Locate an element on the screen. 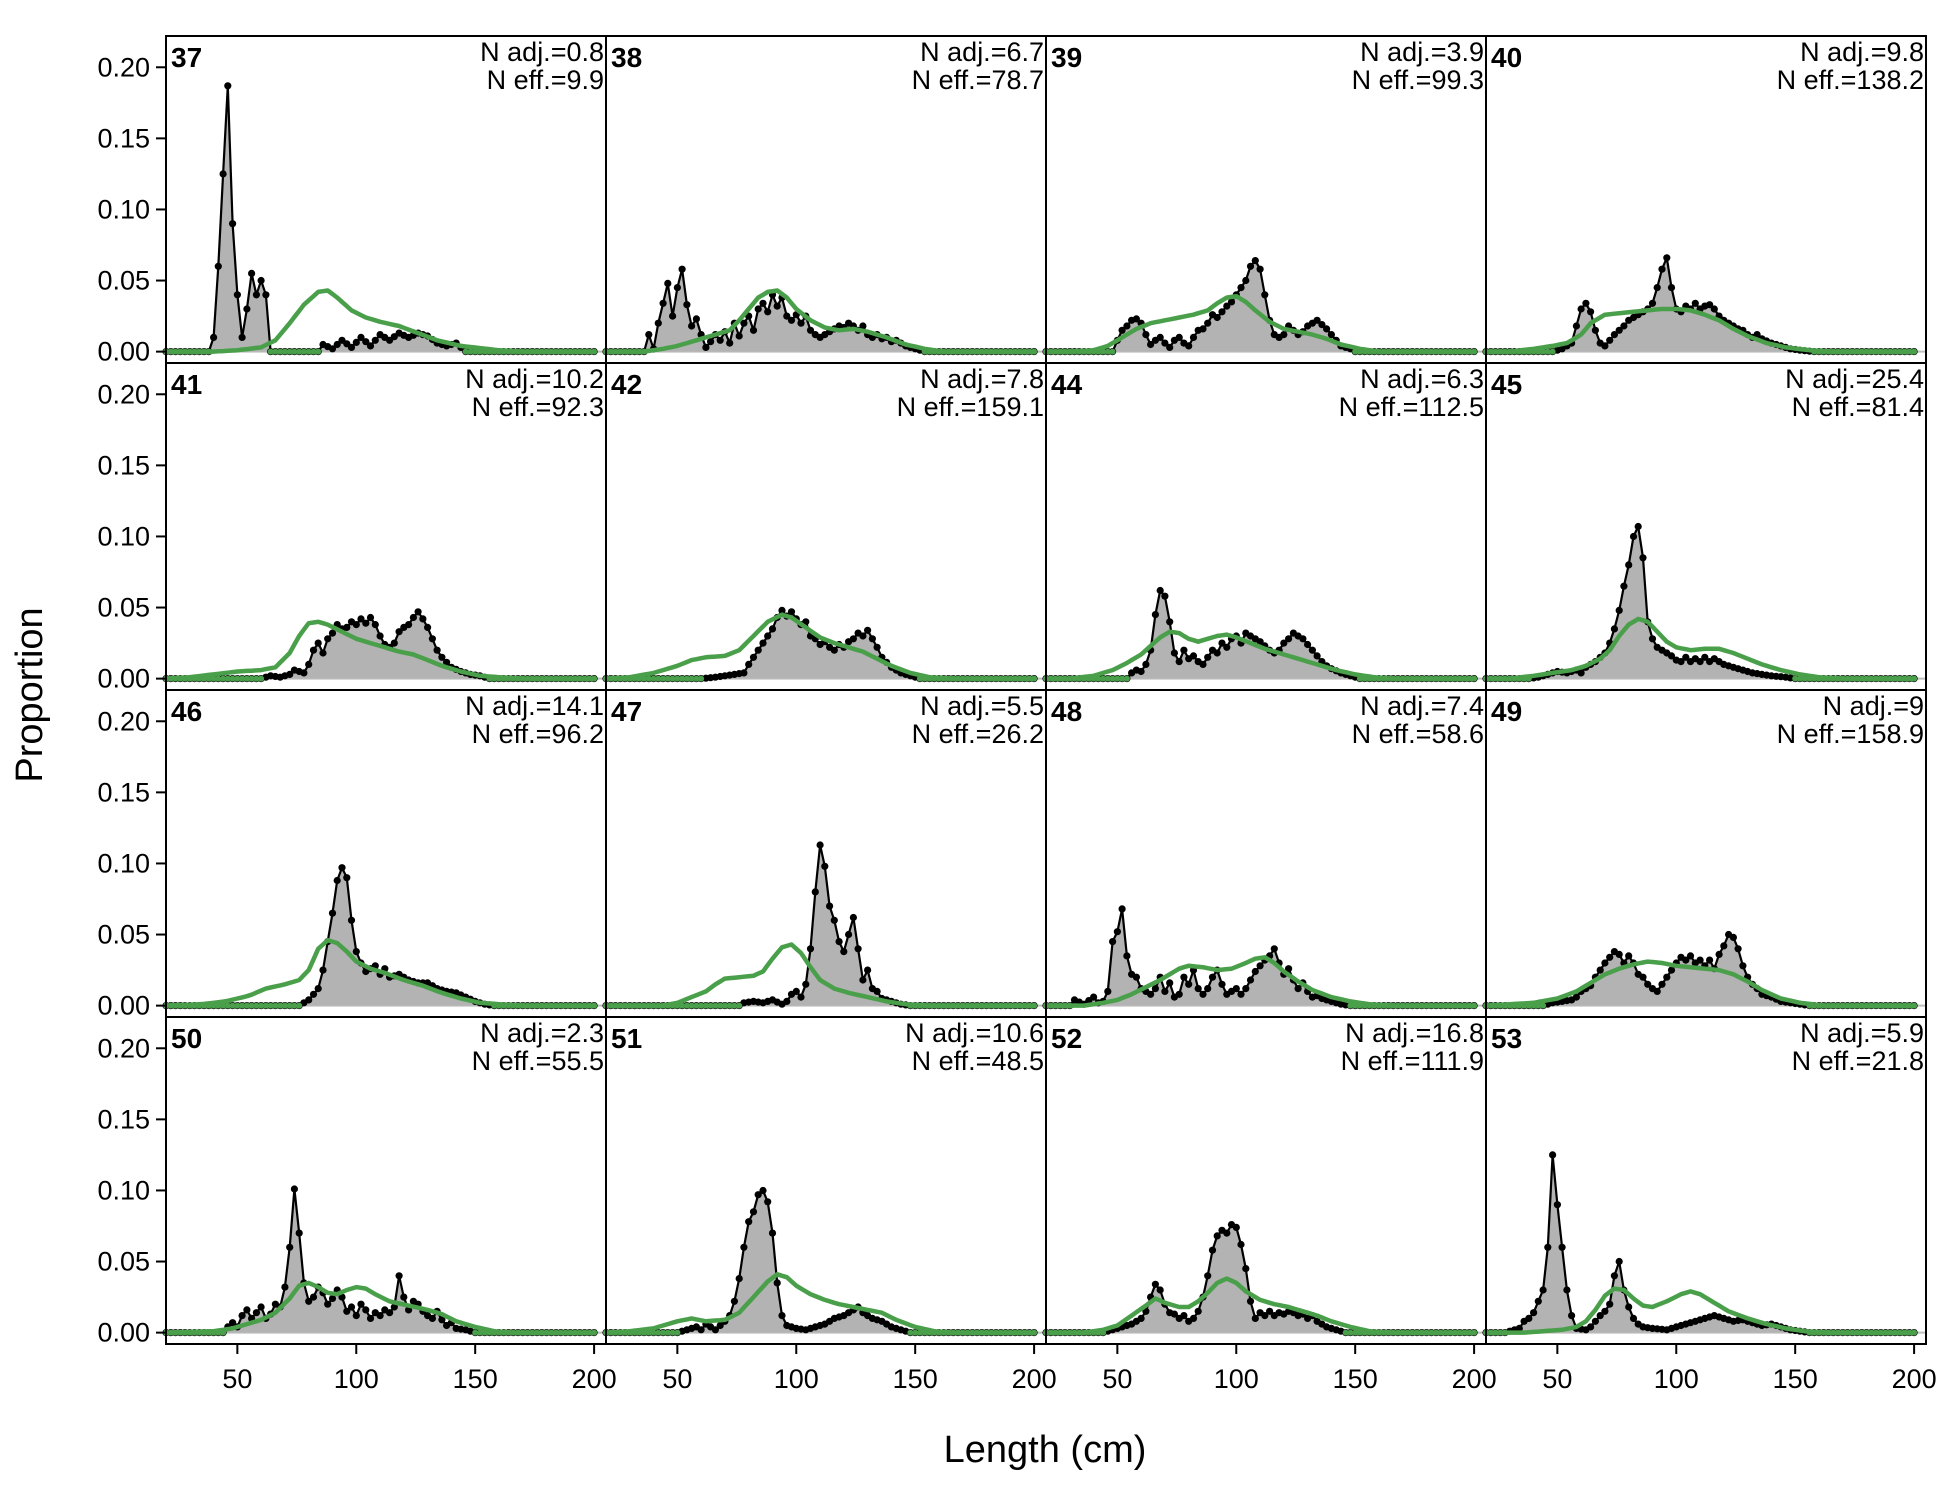  panel-39: 39 N adj.=3.9N eff.=99.3 is located at coordinates (1264, 199).